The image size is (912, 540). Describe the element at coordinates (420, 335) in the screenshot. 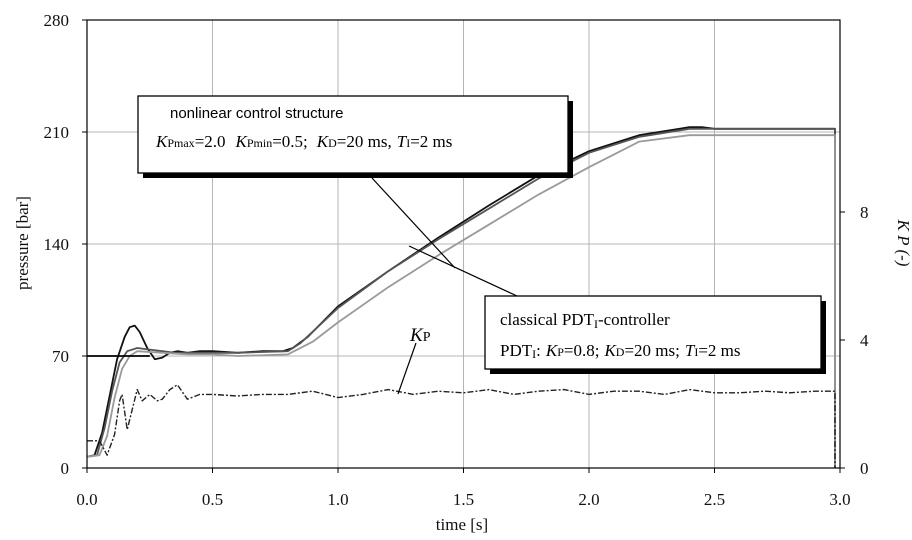

I see `kp-series-label: KP` at that location.